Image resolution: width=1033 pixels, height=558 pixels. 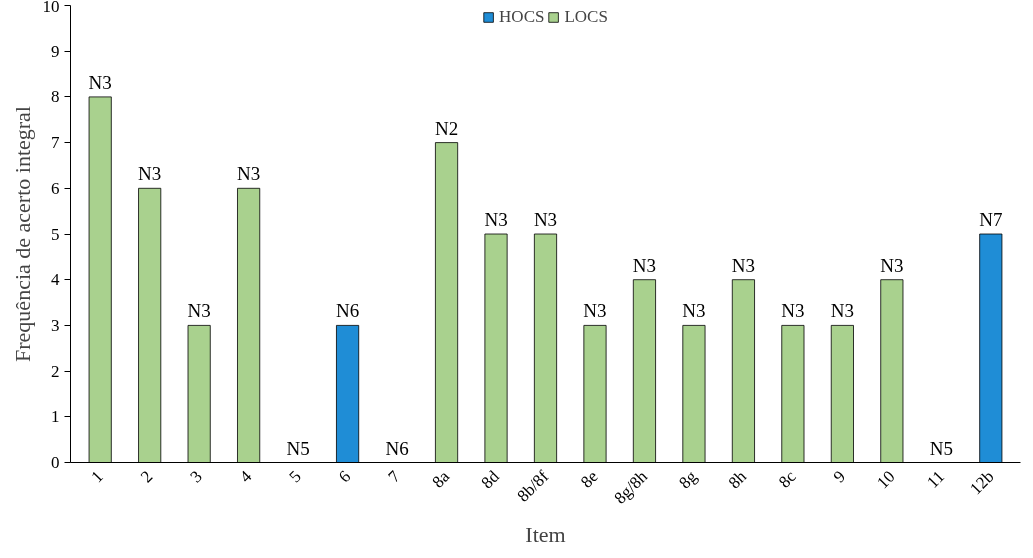 What do you see at coordinates (97, 476) in the screenshot?
I see `x-tick-label: 1` at bounding box center [97, 476].